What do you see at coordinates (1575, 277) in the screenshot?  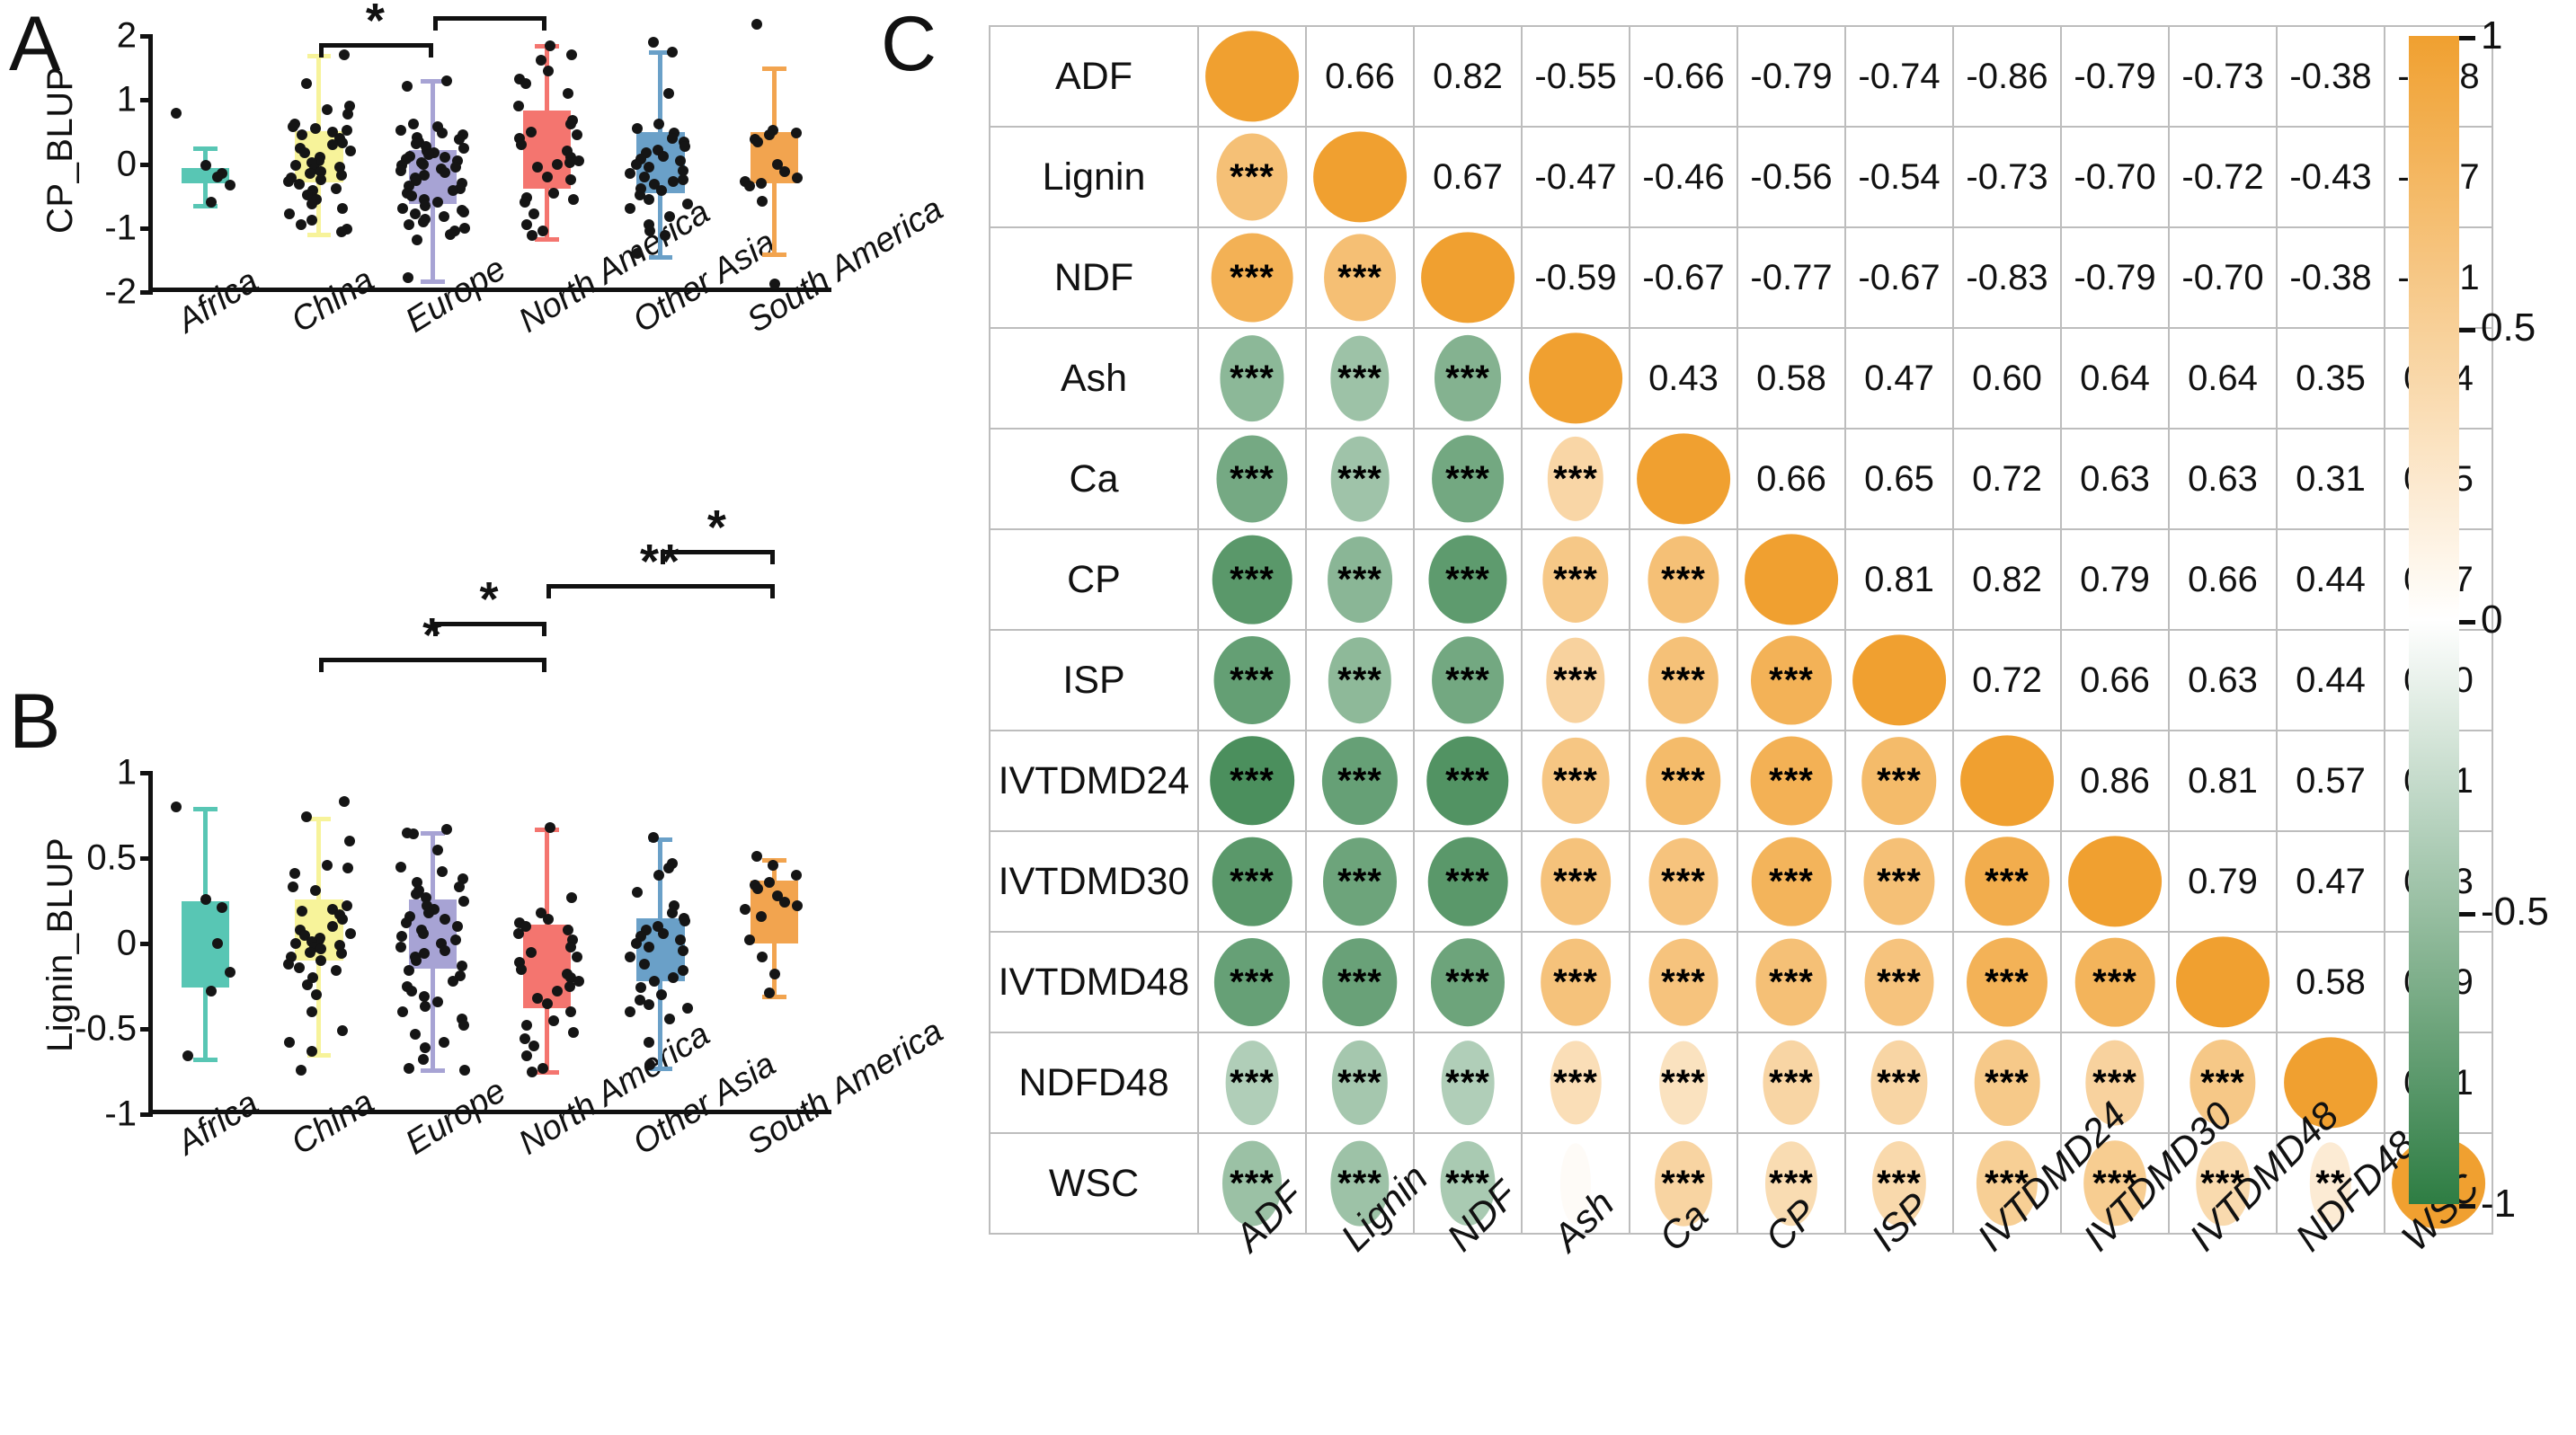 I see `corr-value: -0.59` at bounding box center [1575, 277].